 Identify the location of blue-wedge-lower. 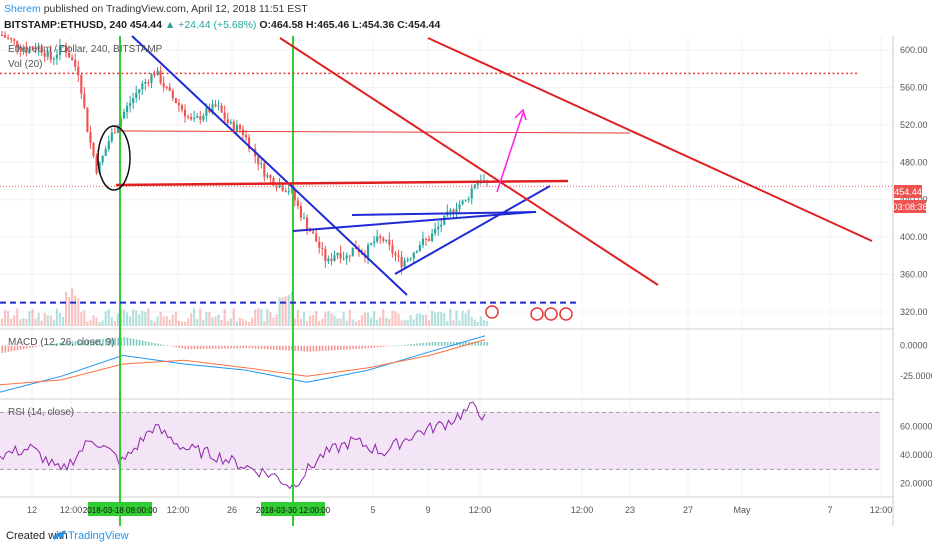
(472, 230).